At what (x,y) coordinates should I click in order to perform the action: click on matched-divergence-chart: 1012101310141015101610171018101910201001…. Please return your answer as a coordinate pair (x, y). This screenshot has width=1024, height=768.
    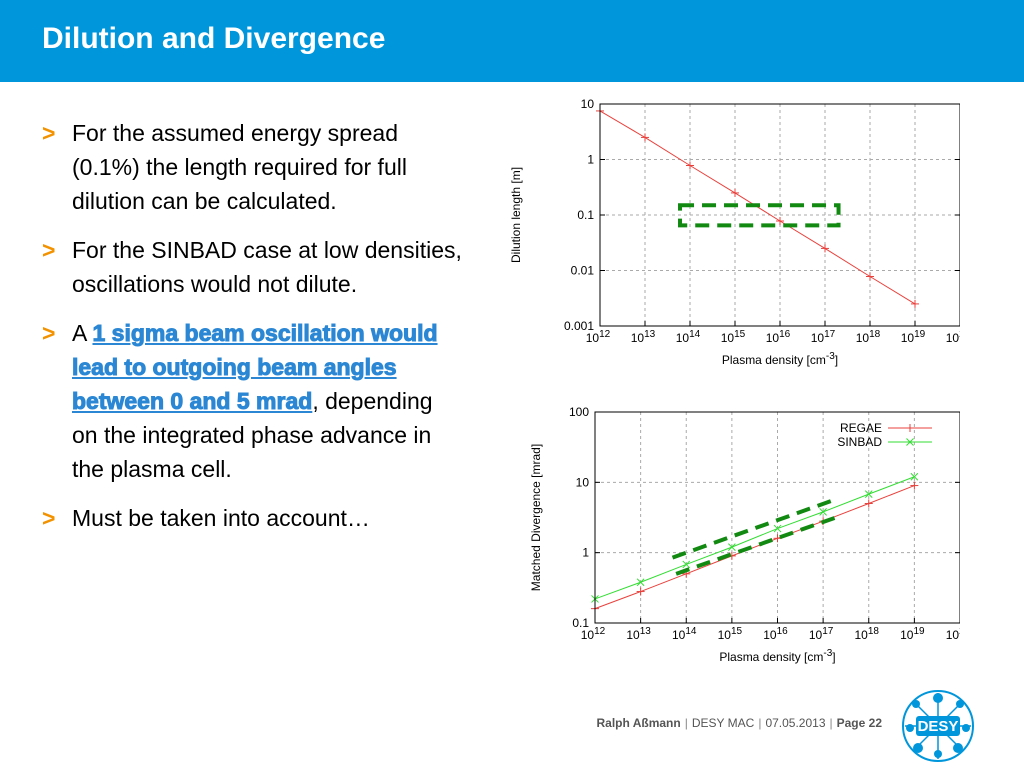
    Looking at the image, I should click on (744, 534).